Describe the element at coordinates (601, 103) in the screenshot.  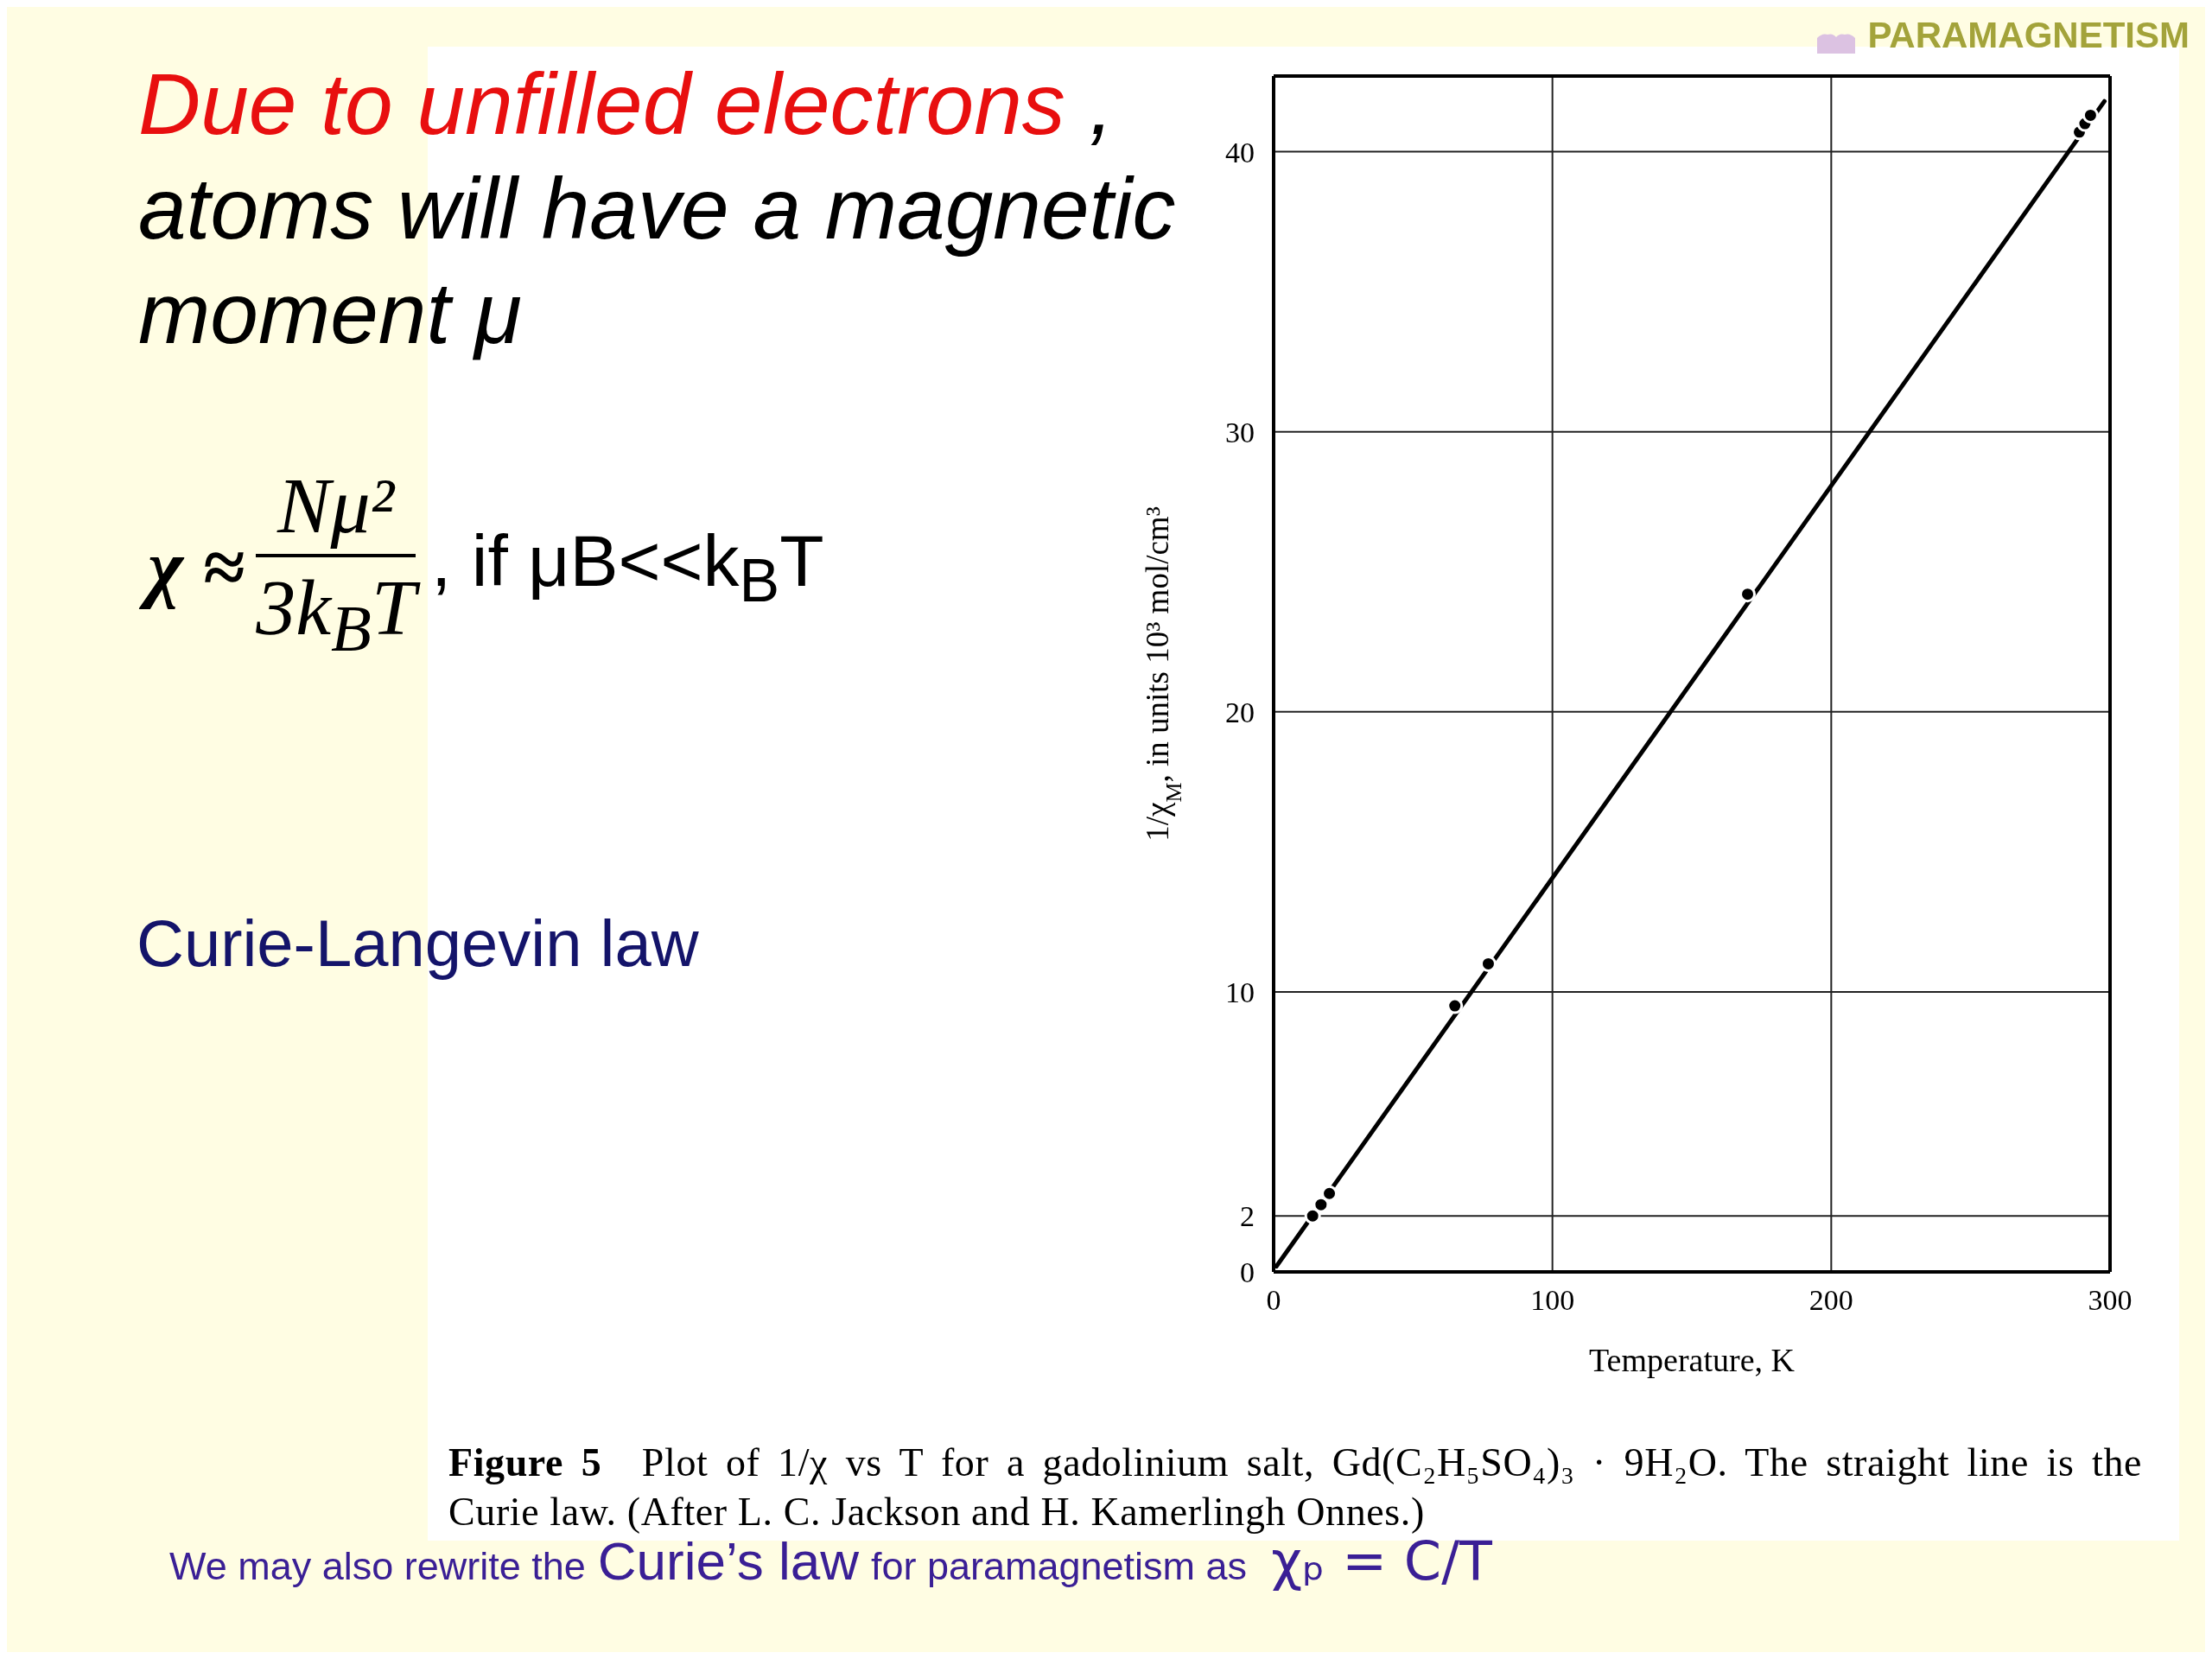
I see `text: Due to unfilled electrons` at that location.